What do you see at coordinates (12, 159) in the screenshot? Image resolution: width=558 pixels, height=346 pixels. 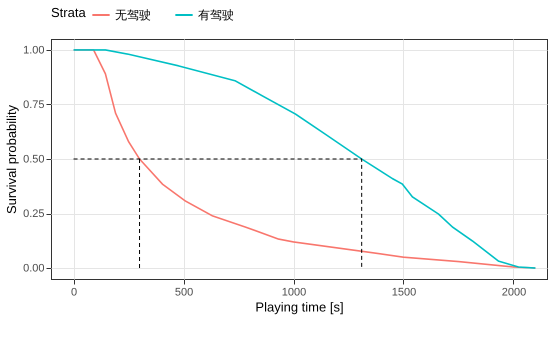 I see `y-axis-title: Survival probability` at bounding box center [12, 159].